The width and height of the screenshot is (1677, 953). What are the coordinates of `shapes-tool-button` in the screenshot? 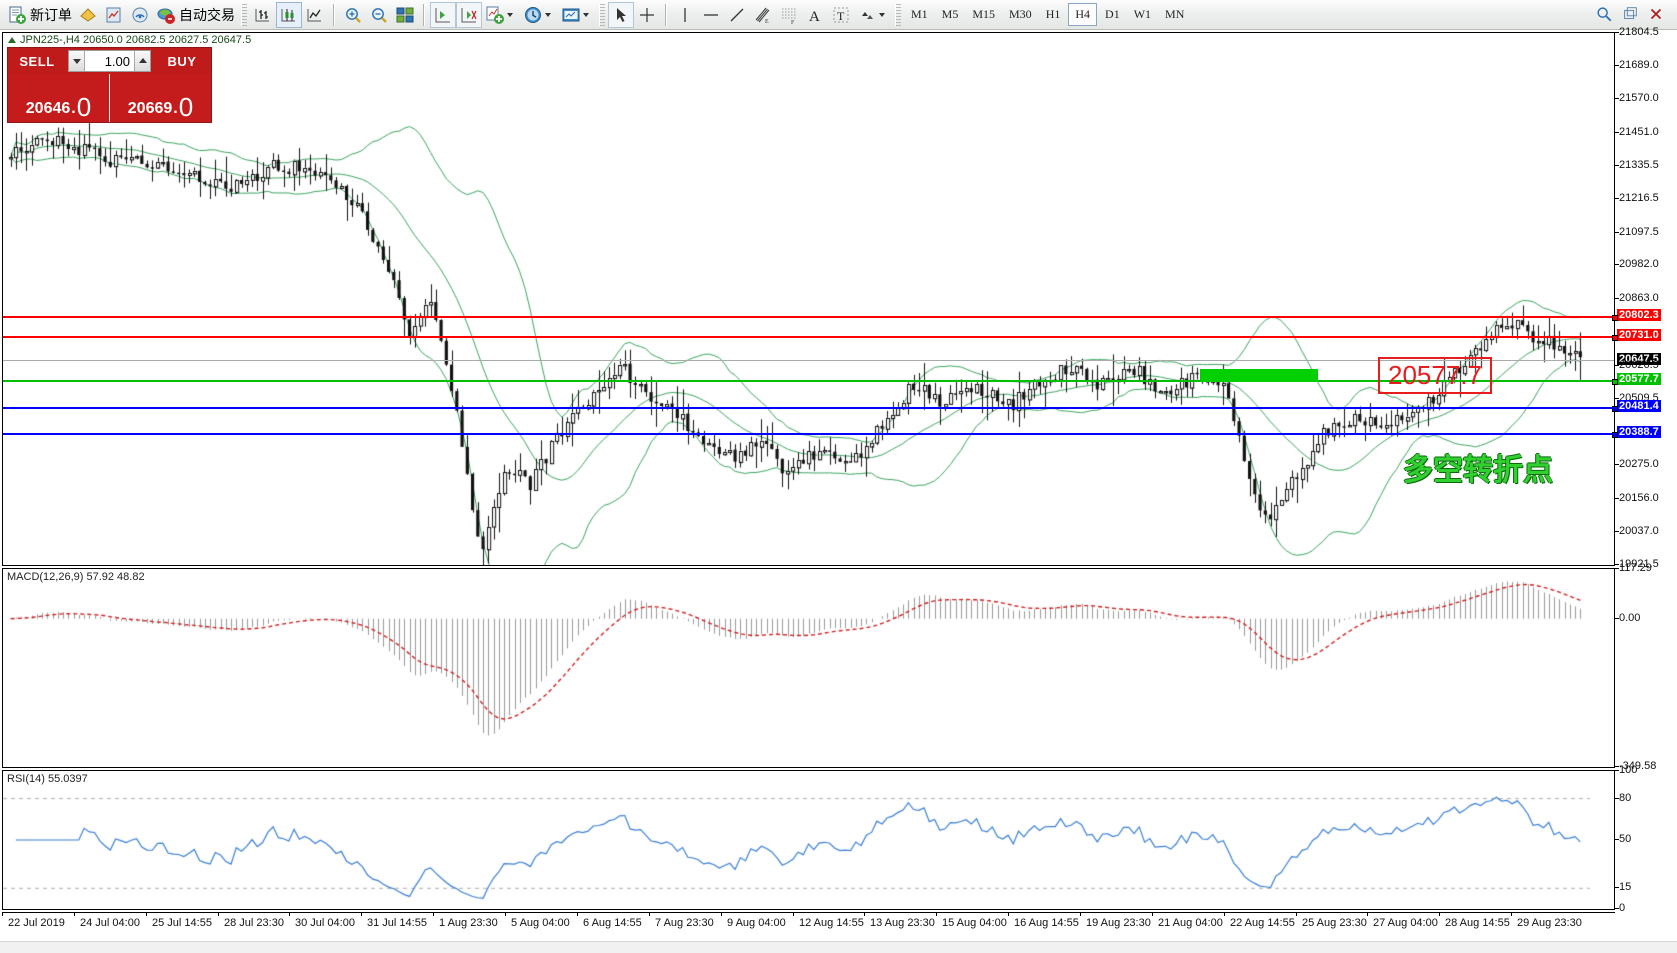 It's located at (873, 15).